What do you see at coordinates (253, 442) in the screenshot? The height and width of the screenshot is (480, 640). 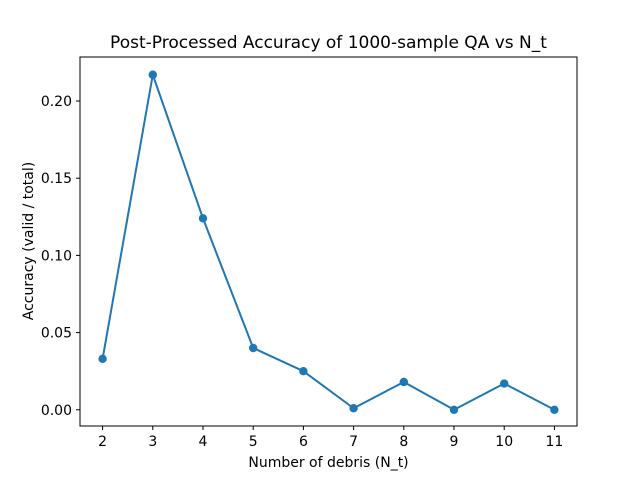 I see `x-tick-label: 5` at bounding box center [253, 442].